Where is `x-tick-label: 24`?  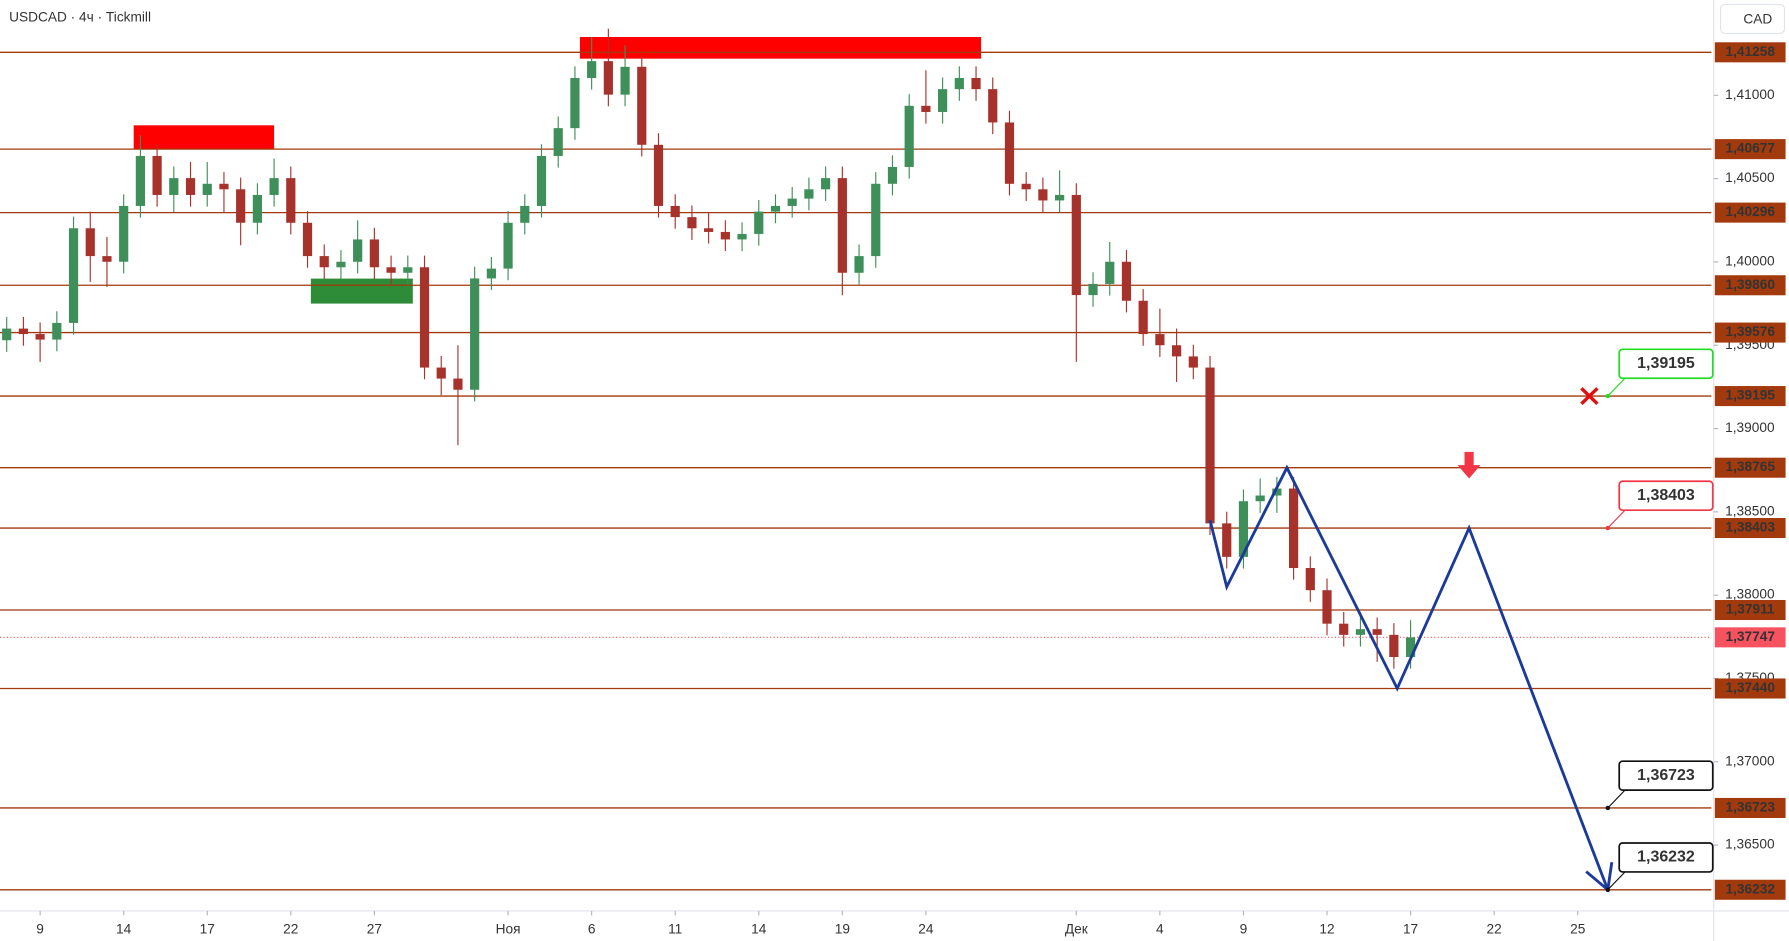
x-tick-label: 24 is located at coordinates (926, 929).